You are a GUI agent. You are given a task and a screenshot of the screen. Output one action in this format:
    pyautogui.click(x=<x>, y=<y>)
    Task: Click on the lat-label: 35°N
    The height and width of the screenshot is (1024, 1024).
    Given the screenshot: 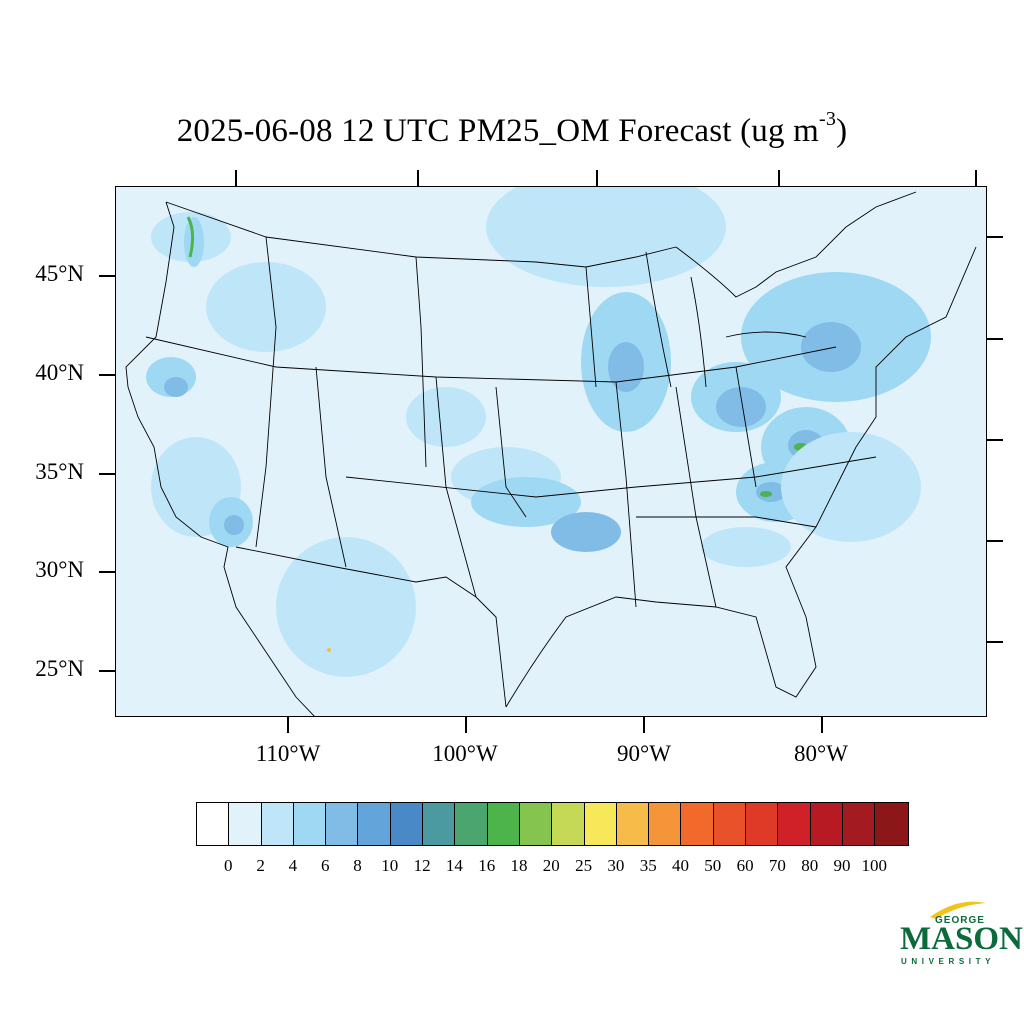 What is the action you would take?
    pyautogui.click(x=59, y=471)
    